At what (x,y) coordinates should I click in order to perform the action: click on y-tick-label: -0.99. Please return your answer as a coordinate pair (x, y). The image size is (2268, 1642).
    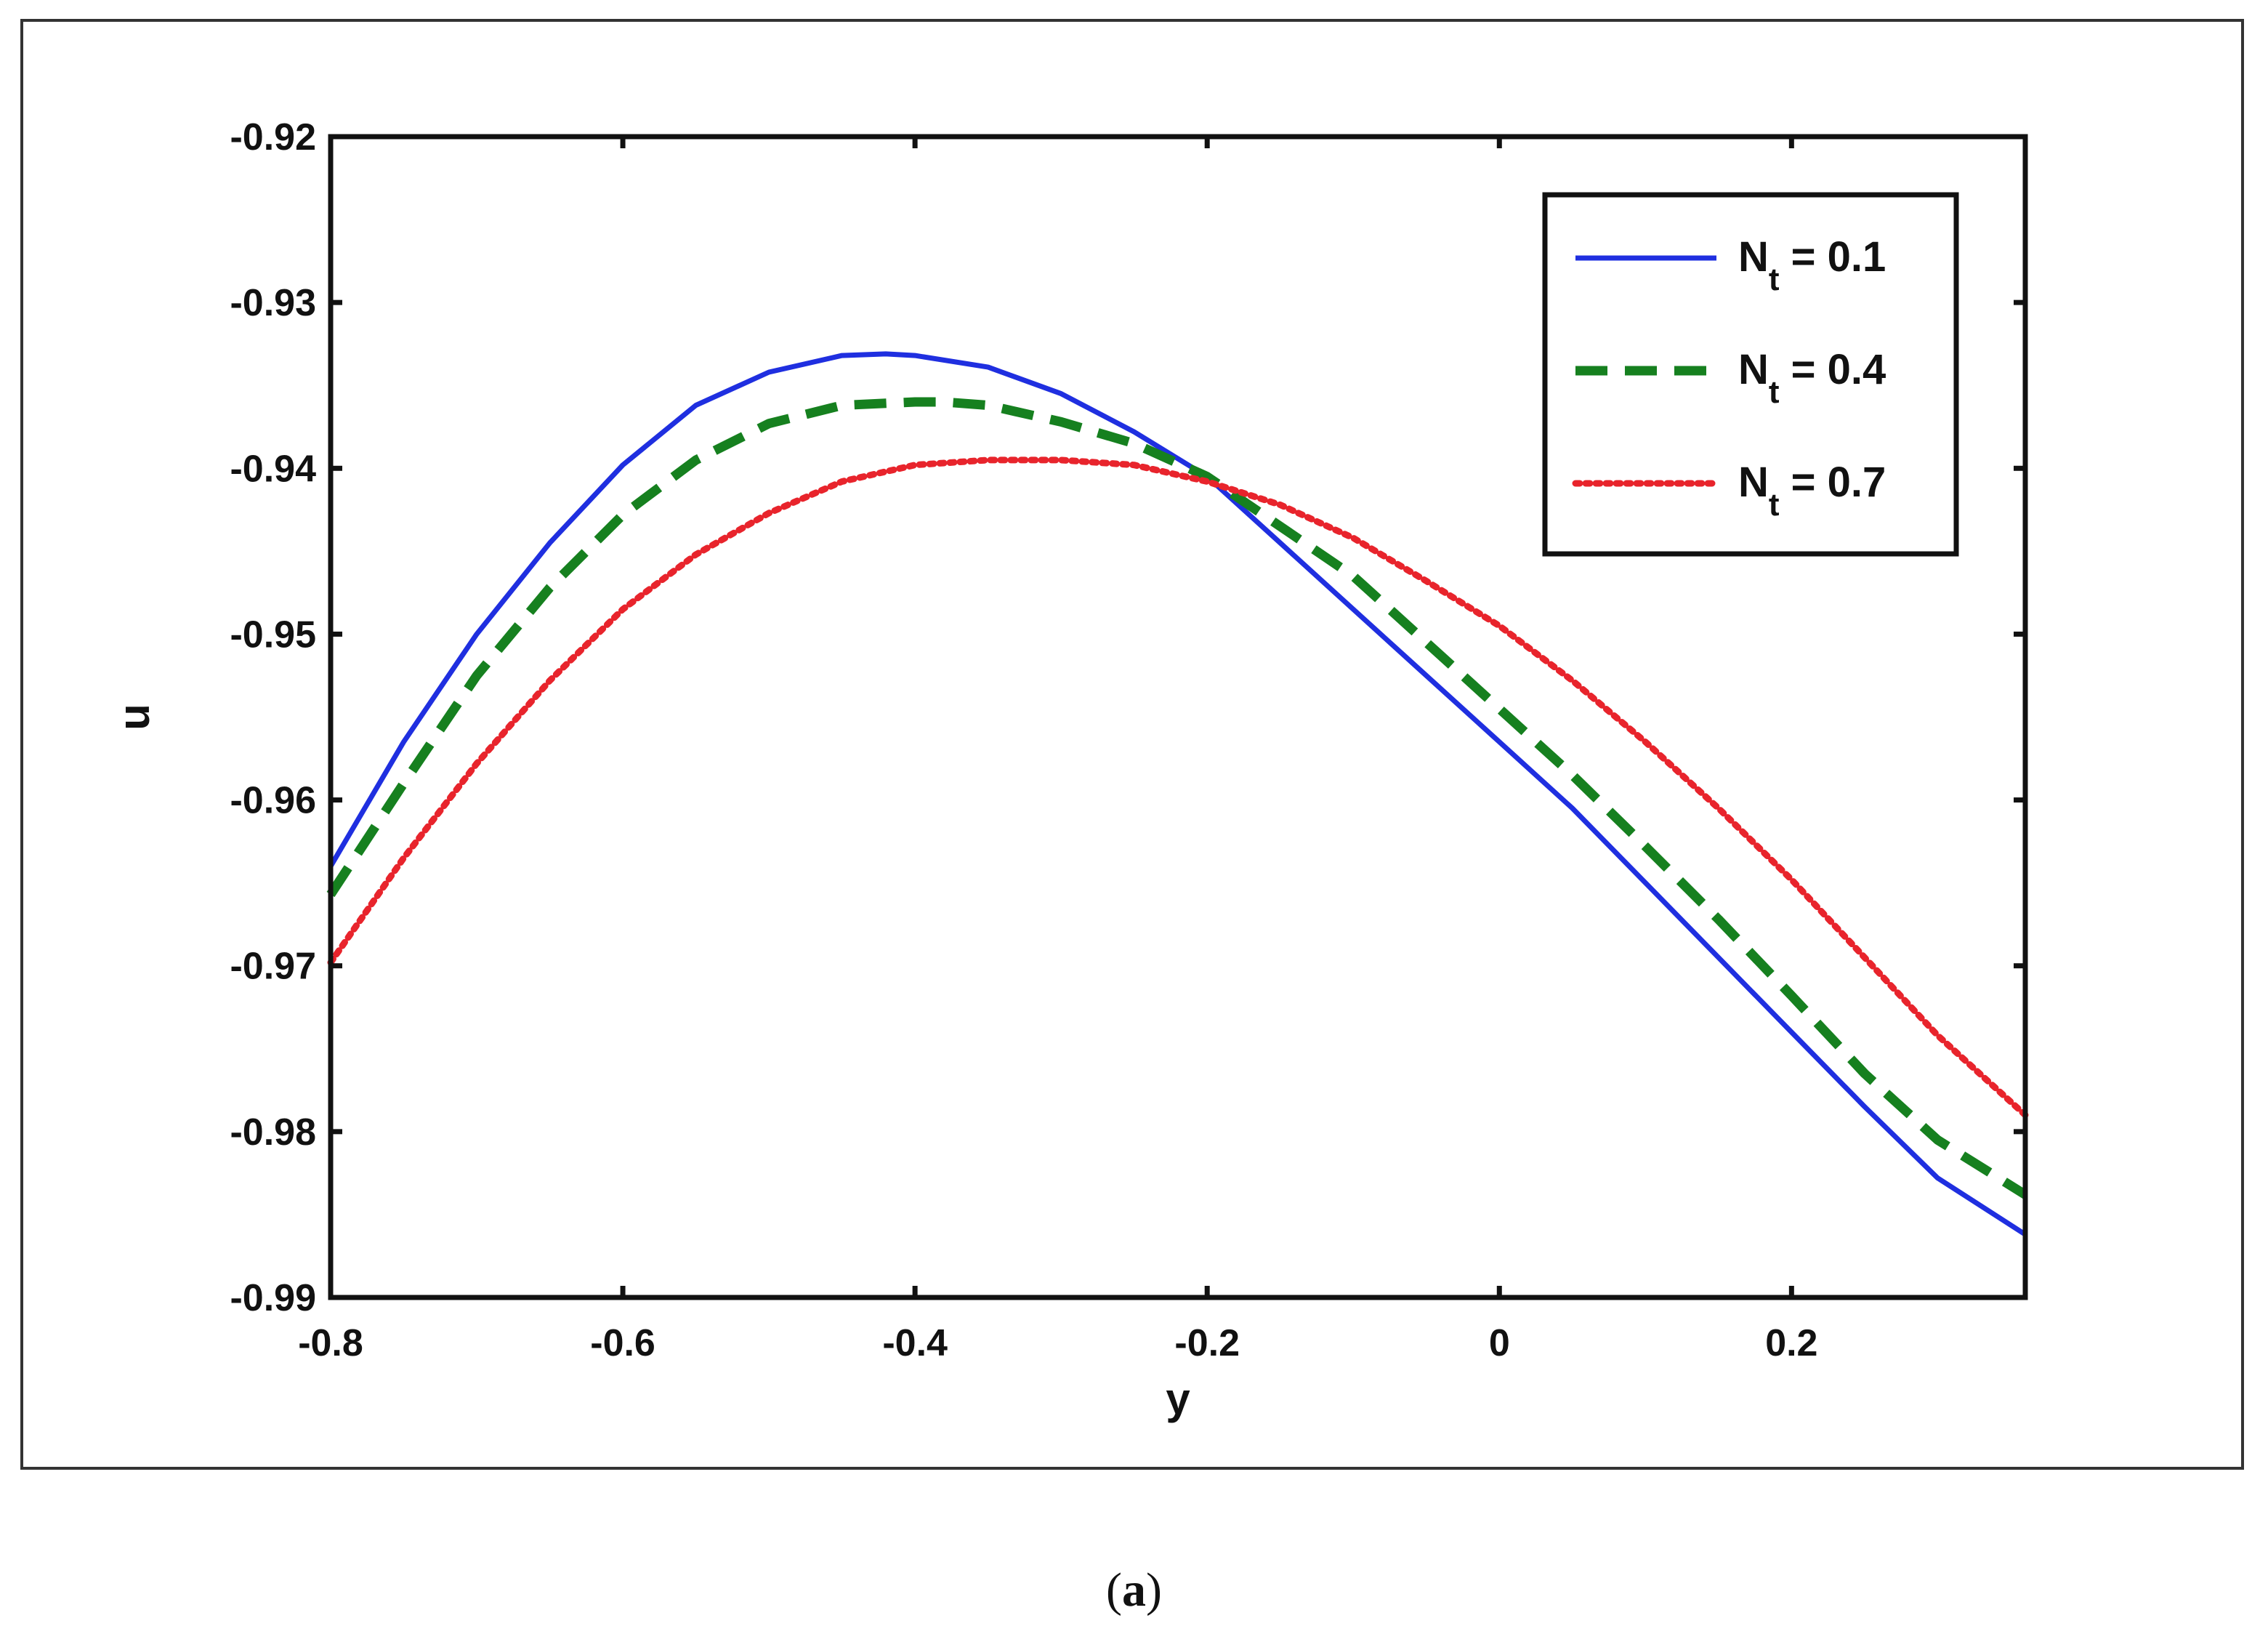
    Looking at the image, I should click on (273, 1298).